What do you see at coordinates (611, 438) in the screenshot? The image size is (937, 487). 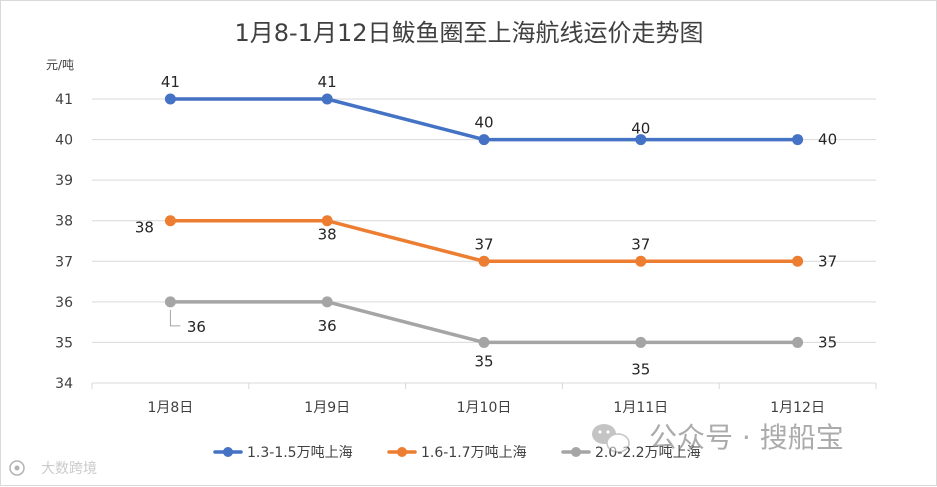 I see `wechat-icon` at bounding box center [611, 438].